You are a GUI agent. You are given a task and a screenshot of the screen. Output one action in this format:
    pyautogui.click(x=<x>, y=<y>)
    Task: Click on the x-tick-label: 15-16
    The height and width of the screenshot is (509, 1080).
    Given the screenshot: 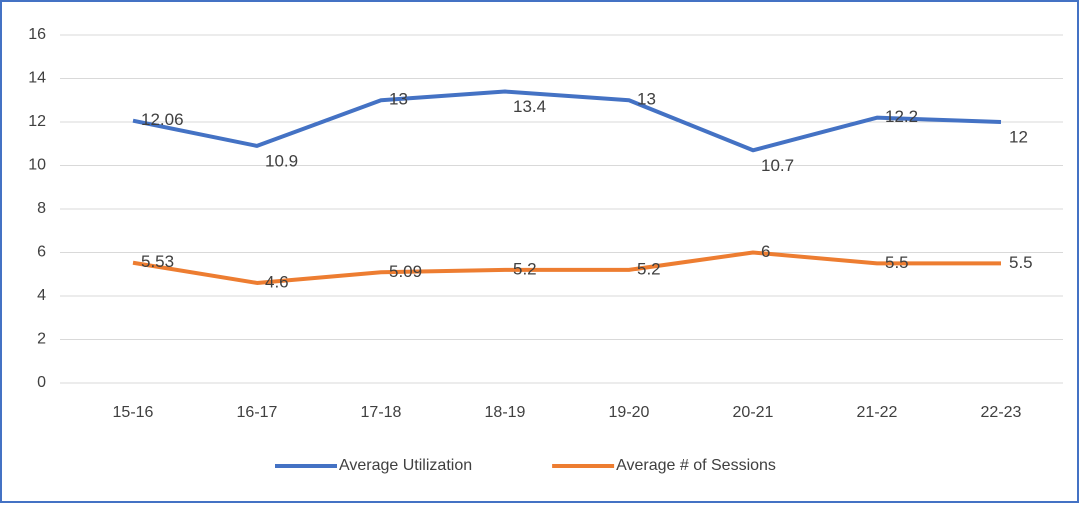 What is the action you would take?
    pyautogui.click(x=133, y=412)
    